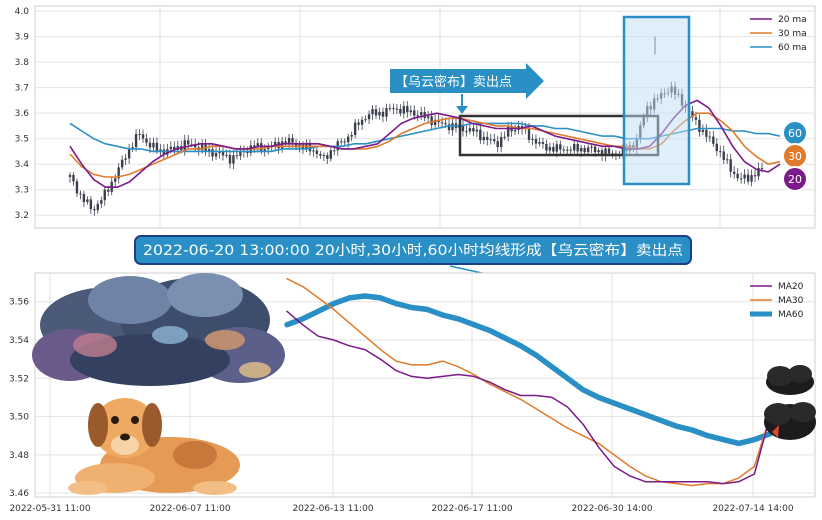  Describe the element at coordinates (462, 110) in the screenshot. I see `pointer-arrowhead` at that location.